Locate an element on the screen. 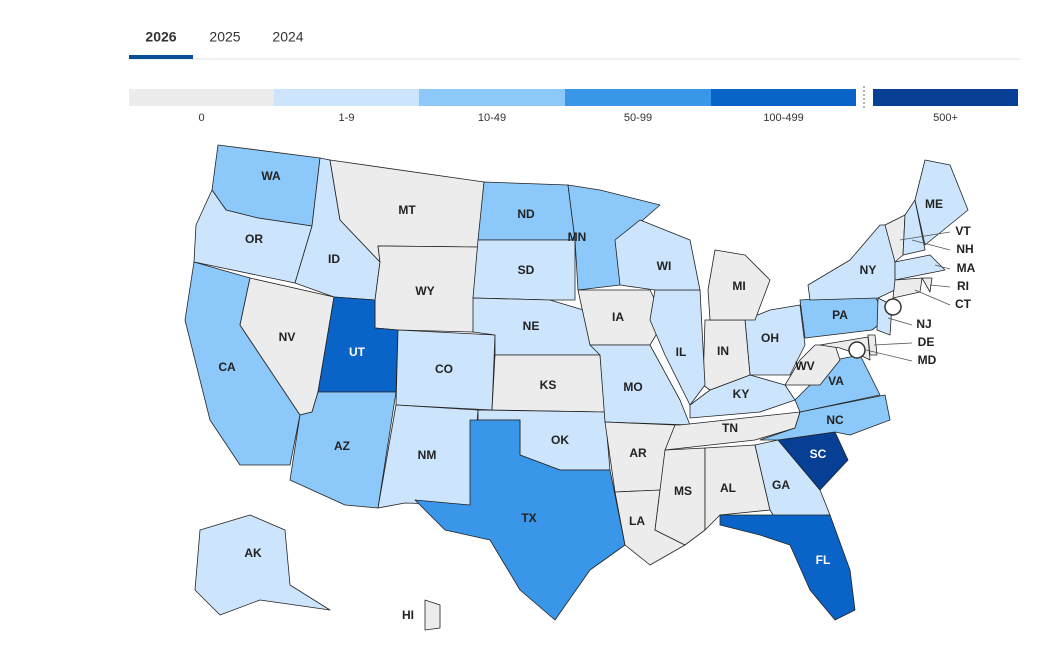 This screenshot has height=659, width=1060. state-label: ID is located at coordinates (334, 259).